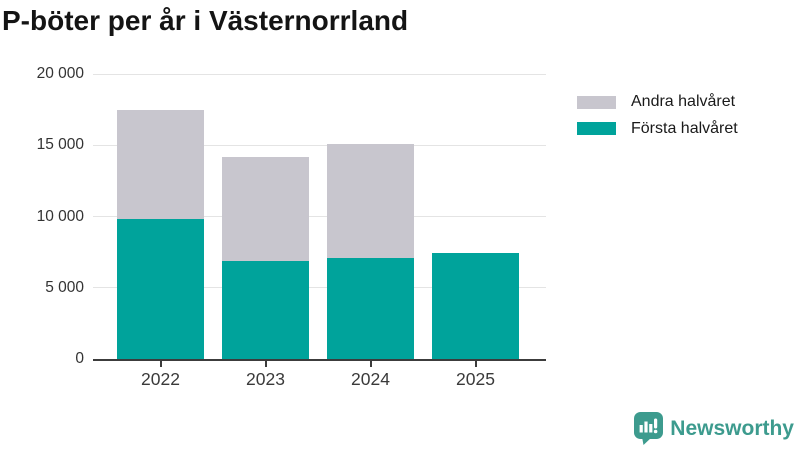 The width and height of the screenshot is (800, 450). I want to click on legend: Andra halvåret Första halvåret, so click(687, 123).